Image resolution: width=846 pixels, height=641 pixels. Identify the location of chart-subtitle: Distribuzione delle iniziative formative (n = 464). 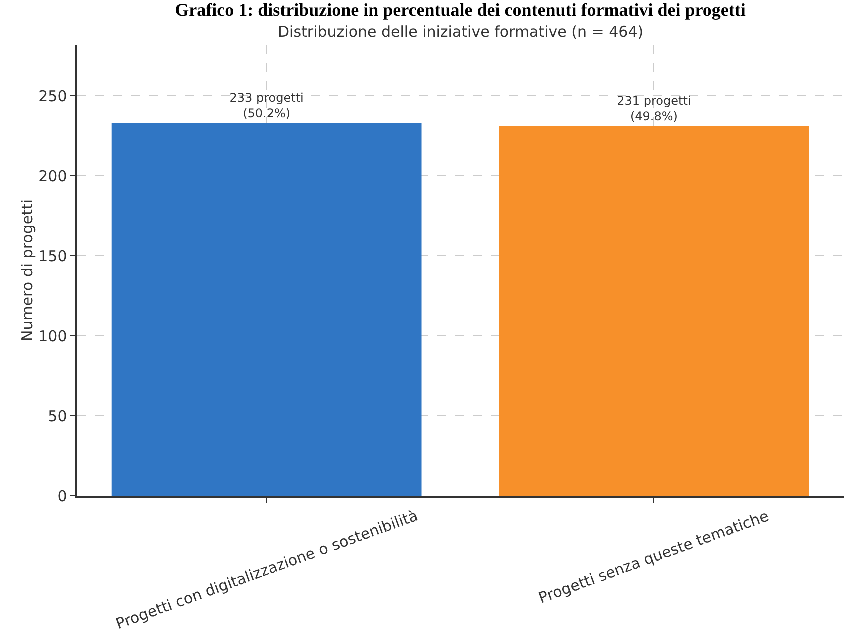
(461, 32).